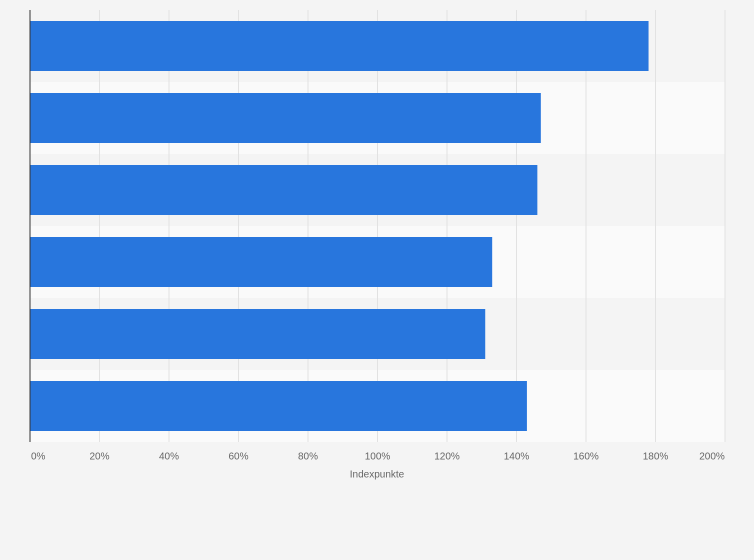 The image size is (754, 560). What do you see at coordinates (586, 457) in the screenshot?
I see `x-tick-label: 160%` at bounding box center [586, 457].